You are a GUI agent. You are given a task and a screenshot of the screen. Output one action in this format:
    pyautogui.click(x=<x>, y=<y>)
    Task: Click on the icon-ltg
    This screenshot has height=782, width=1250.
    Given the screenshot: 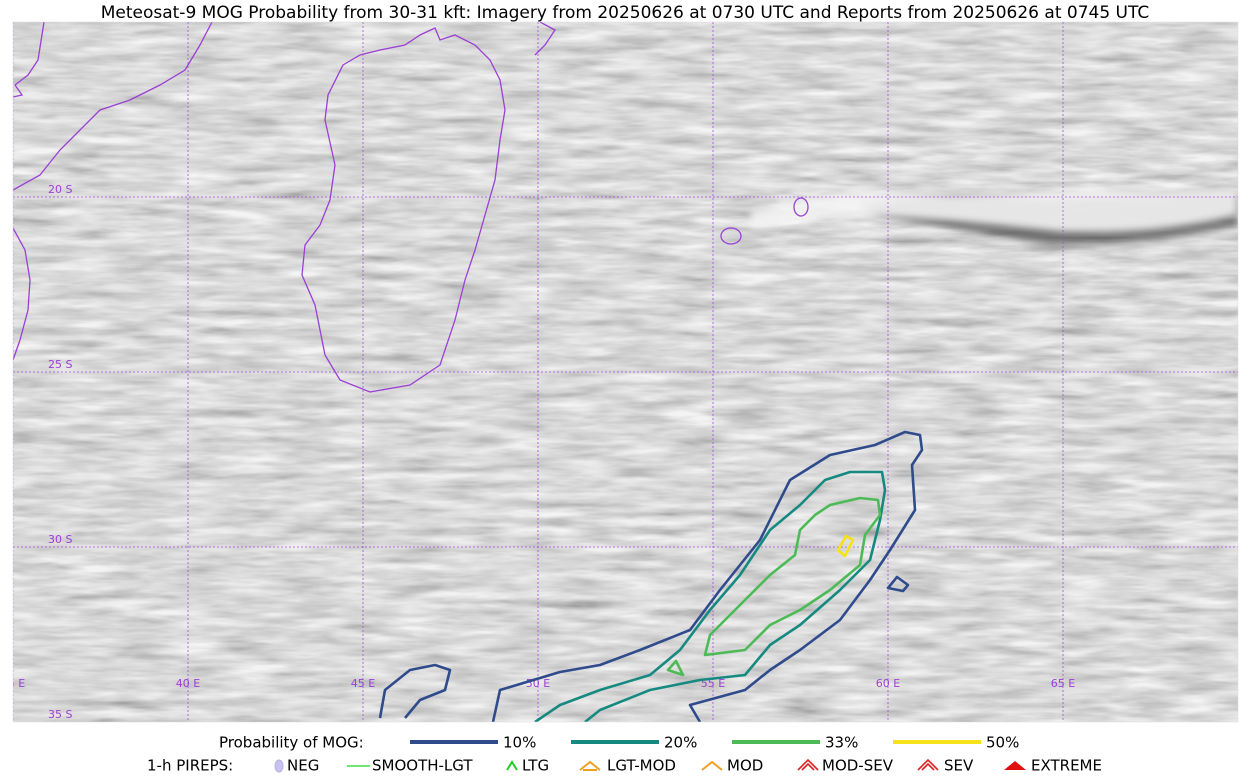 What is the action you would take?
    pyautogui.click(x=512, y=765)
    